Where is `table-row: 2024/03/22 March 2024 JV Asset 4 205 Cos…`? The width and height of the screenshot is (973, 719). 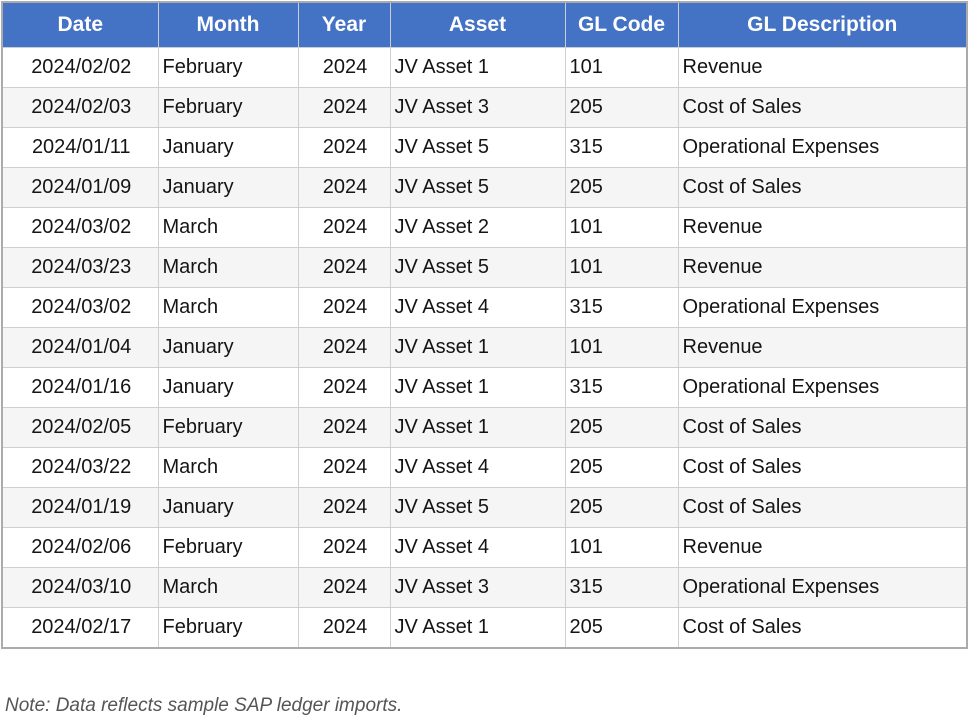
table-row: 2024/03/22 March 2024 JV Asset 4 205 Cos… is located at coordinates (484, 467).